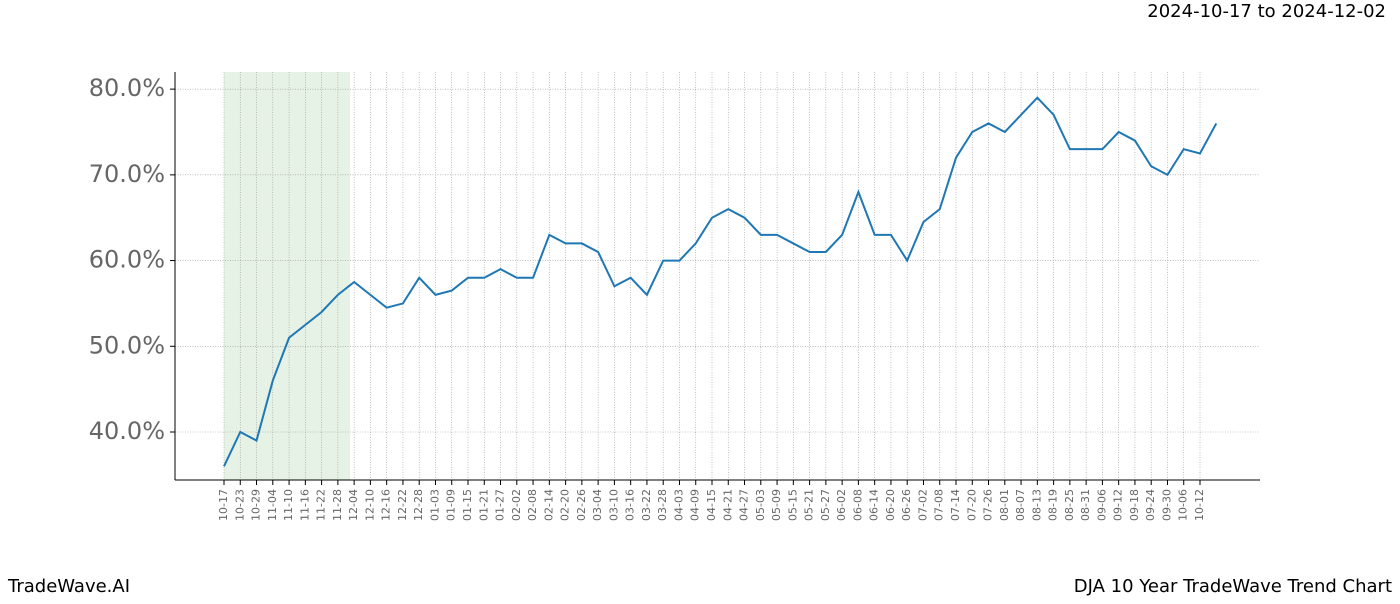  Describe the element at coordinates (1166, 505) in the screenshot. I see `x-tick-label: 09-30` at that location.